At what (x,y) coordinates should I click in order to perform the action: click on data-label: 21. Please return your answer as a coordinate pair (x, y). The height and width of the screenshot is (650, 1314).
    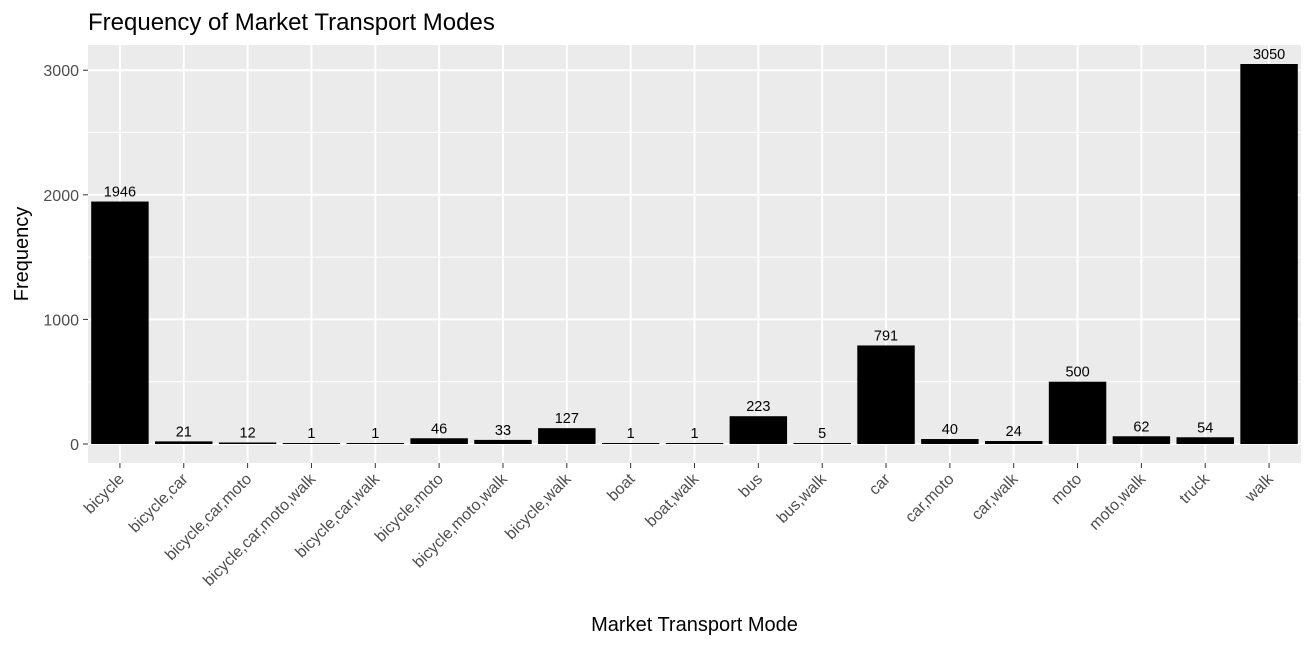
    Looking at the image, I should click on (184, 432).